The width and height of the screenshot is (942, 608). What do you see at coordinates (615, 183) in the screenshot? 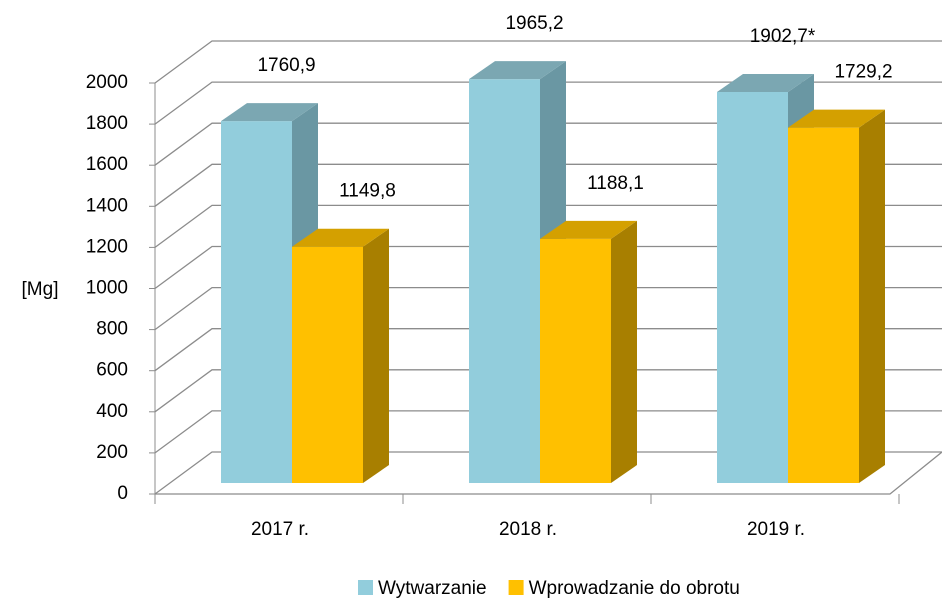
I see `data-label: 1188,1` at bounding box center [615, 183].